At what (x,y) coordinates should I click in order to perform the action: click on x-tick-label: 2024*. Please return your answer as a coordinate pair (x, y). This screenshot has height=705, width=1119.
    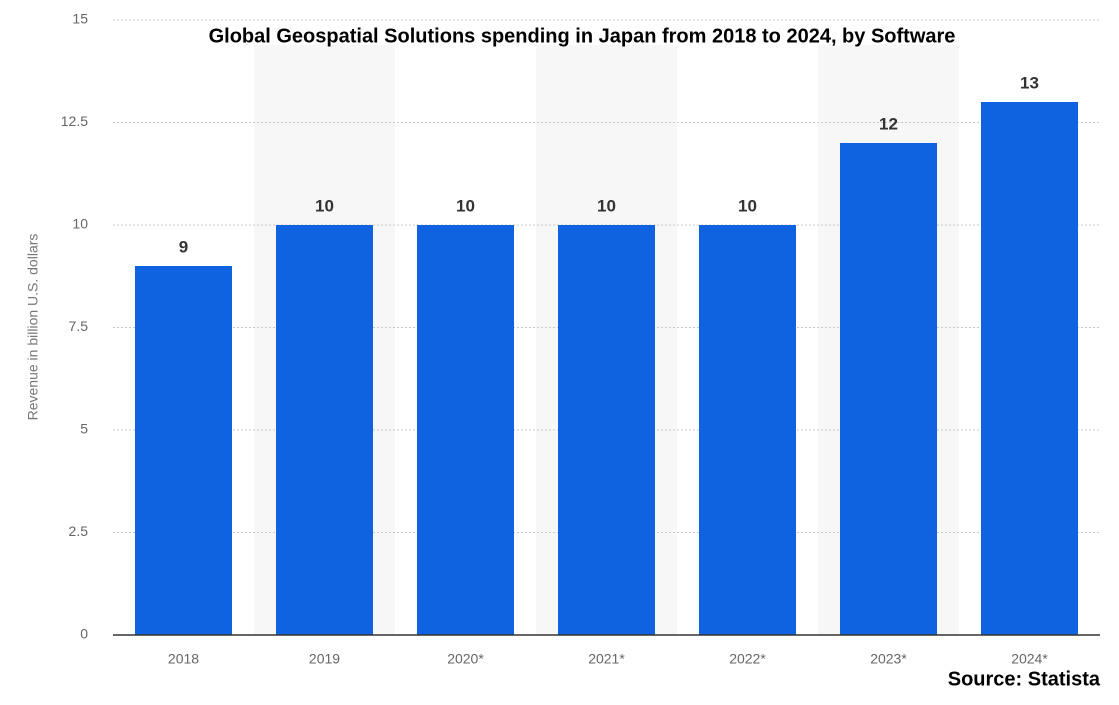
    Looking at the image, I should click on (1029, 659).